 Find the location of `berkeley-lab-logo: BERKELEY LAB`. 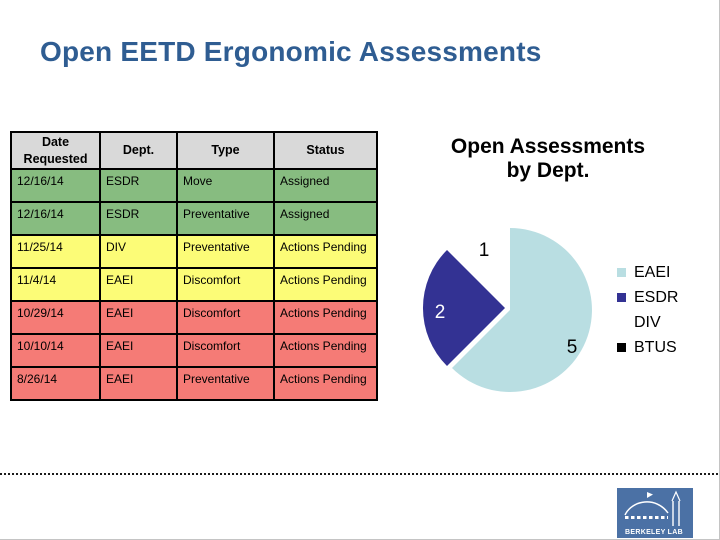

berkeley-lab-logo: BERKELEY LAB is located at coordinates (655, 513).